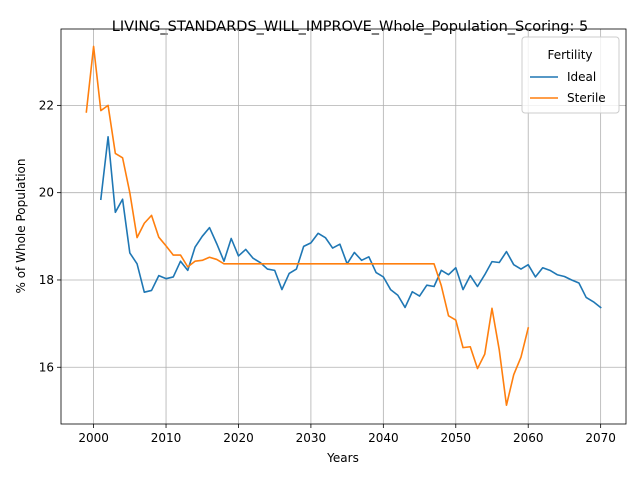 This screenshot has width=640, height=480. What do you see at coordinates (347, 434) in the screenshot?
I see `x-axis-ticks: 2000 2010 2020 2030 2040 2050 2060 2070` at bounding box center [347, 434].